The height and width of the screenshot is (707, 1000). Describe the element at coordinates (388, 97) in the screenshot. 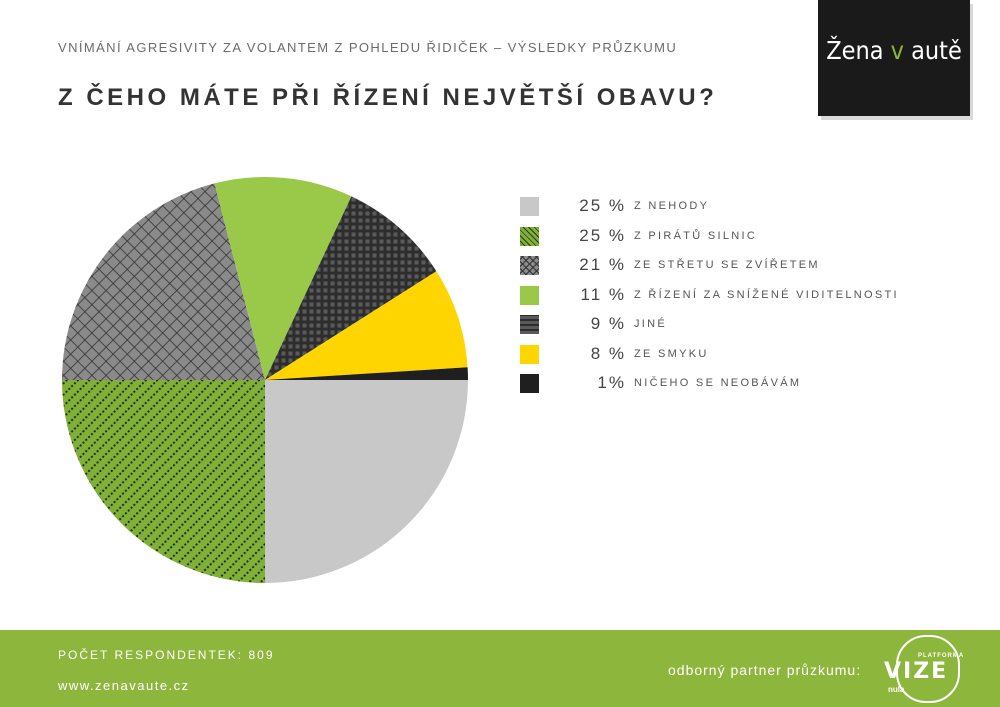

I see `chart-title: Z ČEHO MÁTE PŘI ŘÍZENÍ NEJVĚTŠÍ OBAVU?` at that location.